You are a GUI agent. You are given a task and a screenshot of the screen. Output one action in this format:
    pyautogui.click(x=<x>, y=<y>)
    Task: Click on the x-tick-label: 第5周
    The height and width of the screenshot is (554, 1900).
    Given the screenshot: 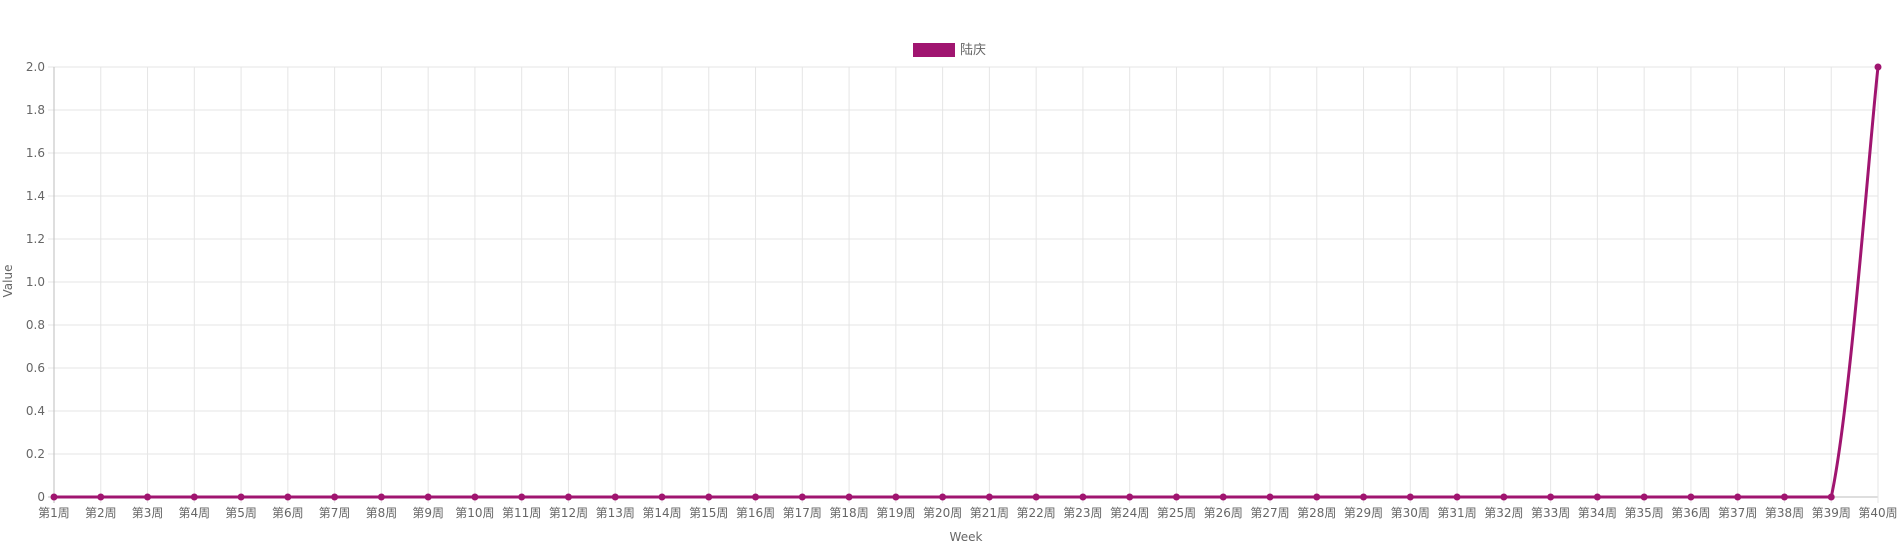 What is the action you would take?
    pyautogui.click(x=241, y=513)
    